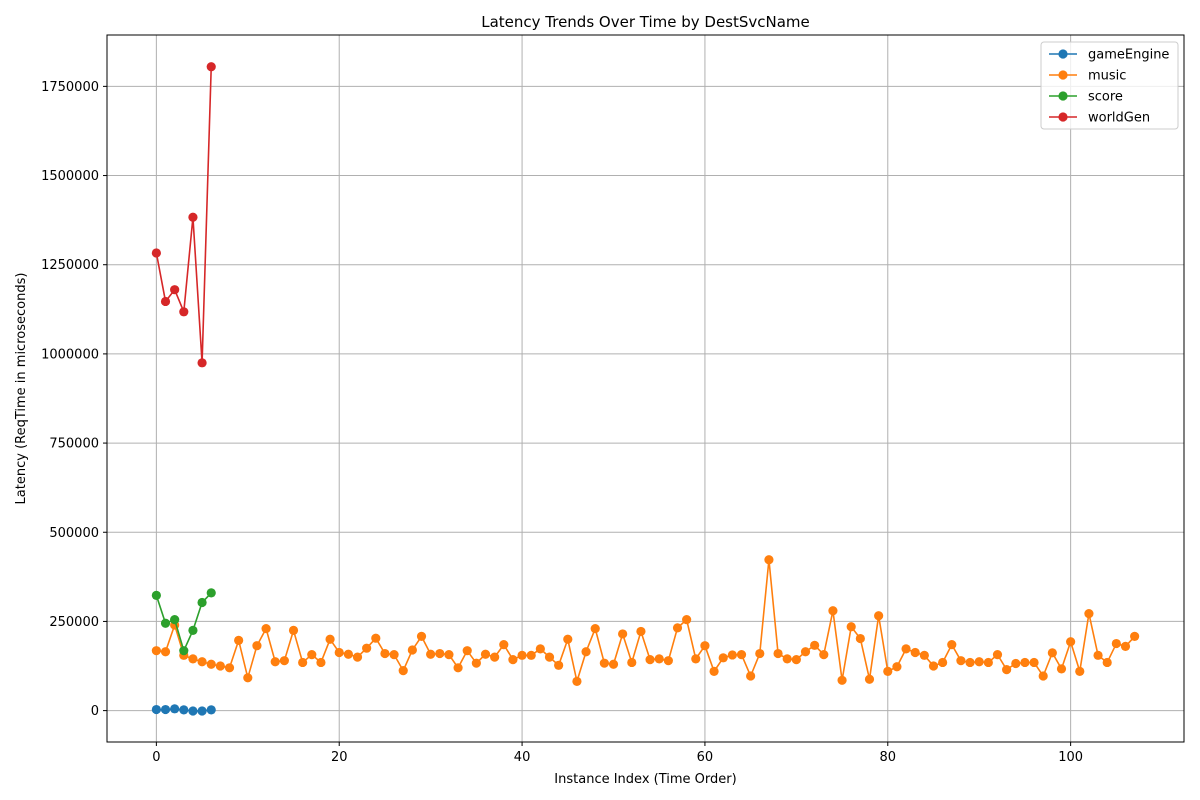  Describe the element at coordinates (645, 779) in the screenshot. I see `x-axis-label: Instance Index (Time Order)` at that location.